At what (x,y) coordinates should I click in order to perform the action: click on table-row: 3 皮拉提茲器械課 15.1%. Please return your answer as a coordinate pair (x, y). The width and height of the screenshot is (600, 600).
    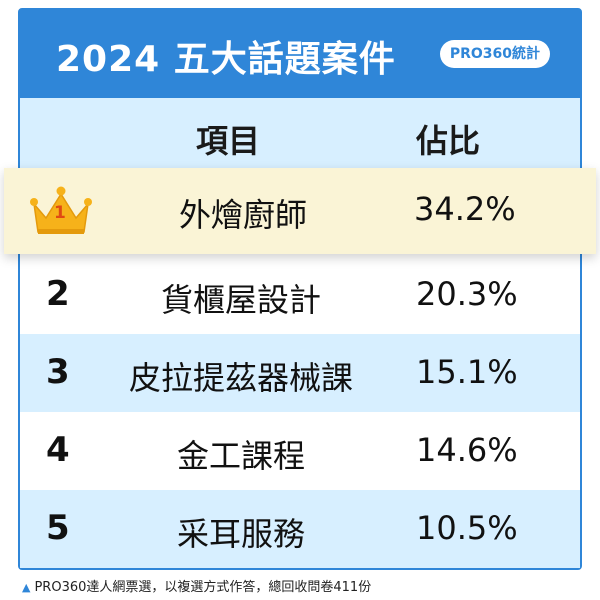
    Looking at the image, I should click on (300, 373).